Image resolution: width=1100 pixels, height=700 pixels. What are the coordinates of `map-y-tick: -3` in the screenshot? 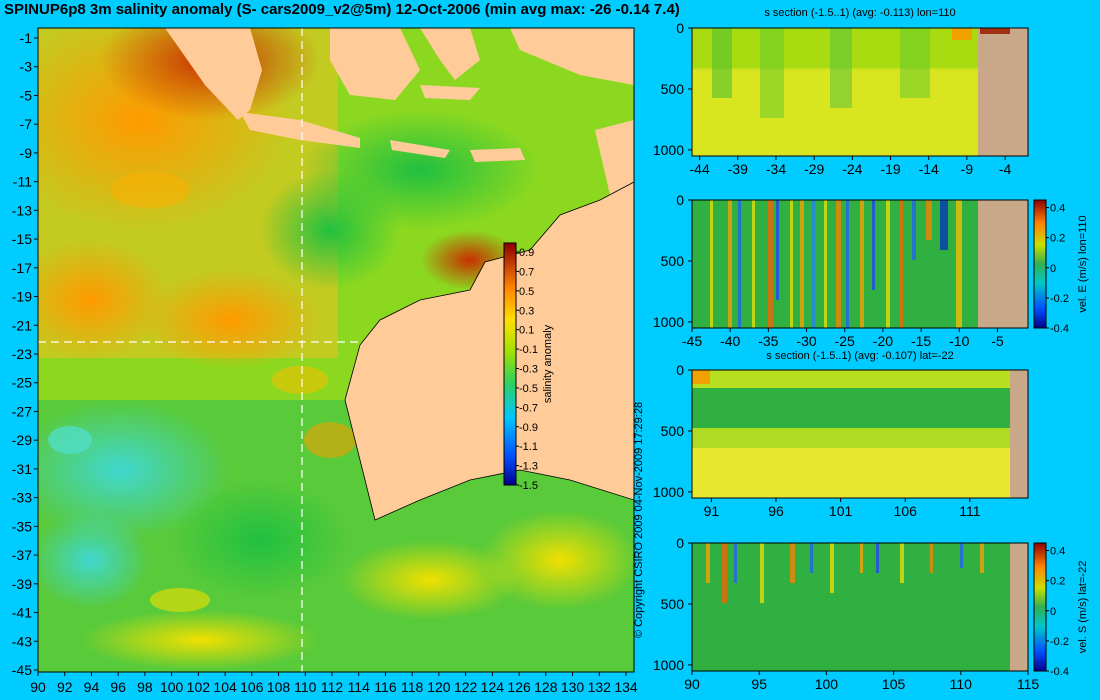 It's located at (26, 67).